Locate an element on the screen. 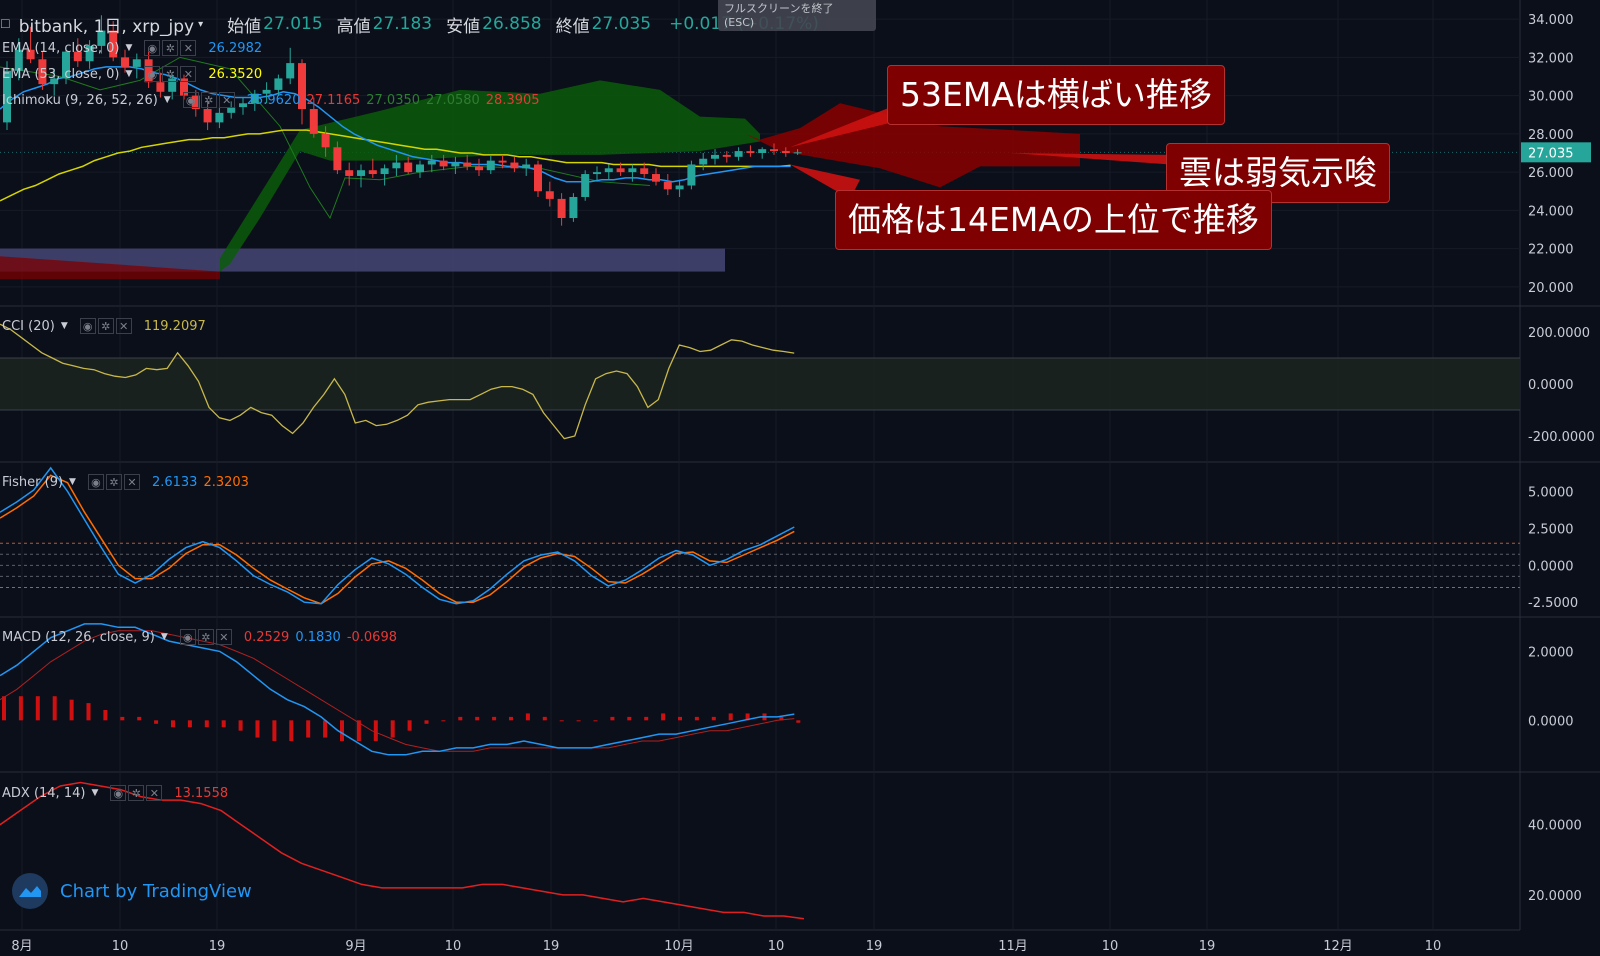 The height and width of the screenshot is (956, 1600). legend-ema53-value: 26.3520 is located at coordinates (235, 74).